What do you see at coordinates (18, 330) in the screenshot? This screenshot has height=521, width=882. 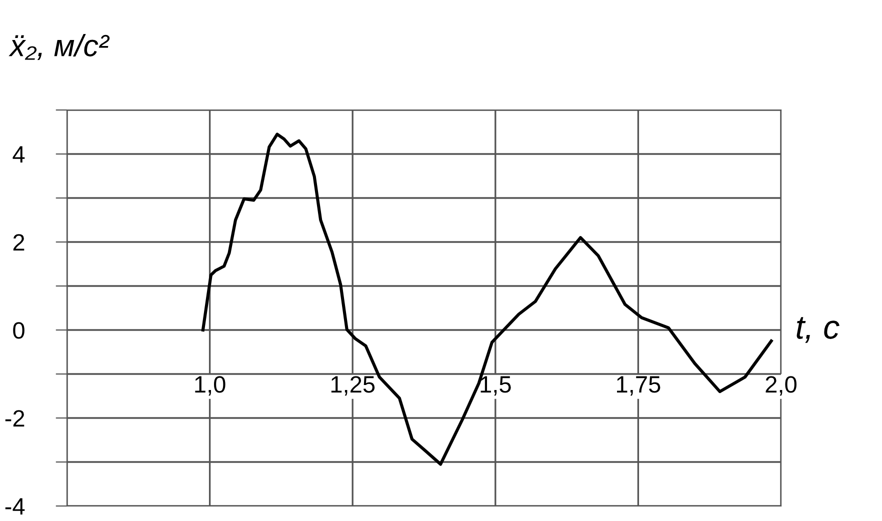 I see `y-tick-label: 0` at bounding box center [18, 330].